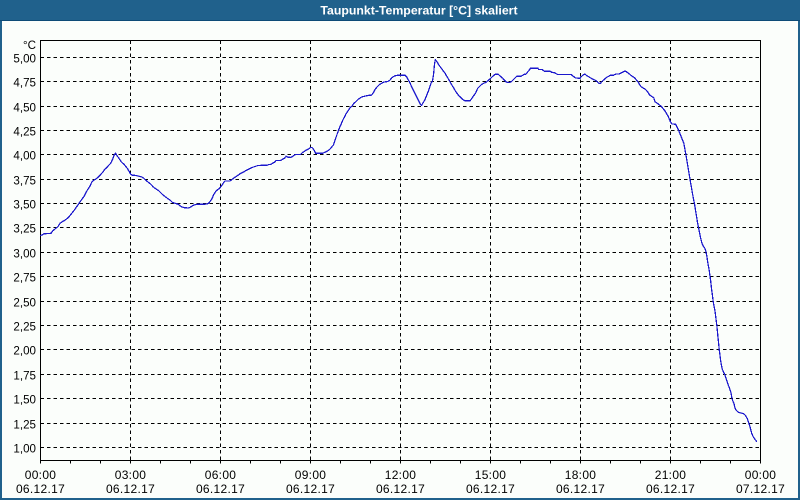 Image resolution: width=800 pixels, height=500 pixels. I want to click on svg-text: 4,25, so click(24, 132).